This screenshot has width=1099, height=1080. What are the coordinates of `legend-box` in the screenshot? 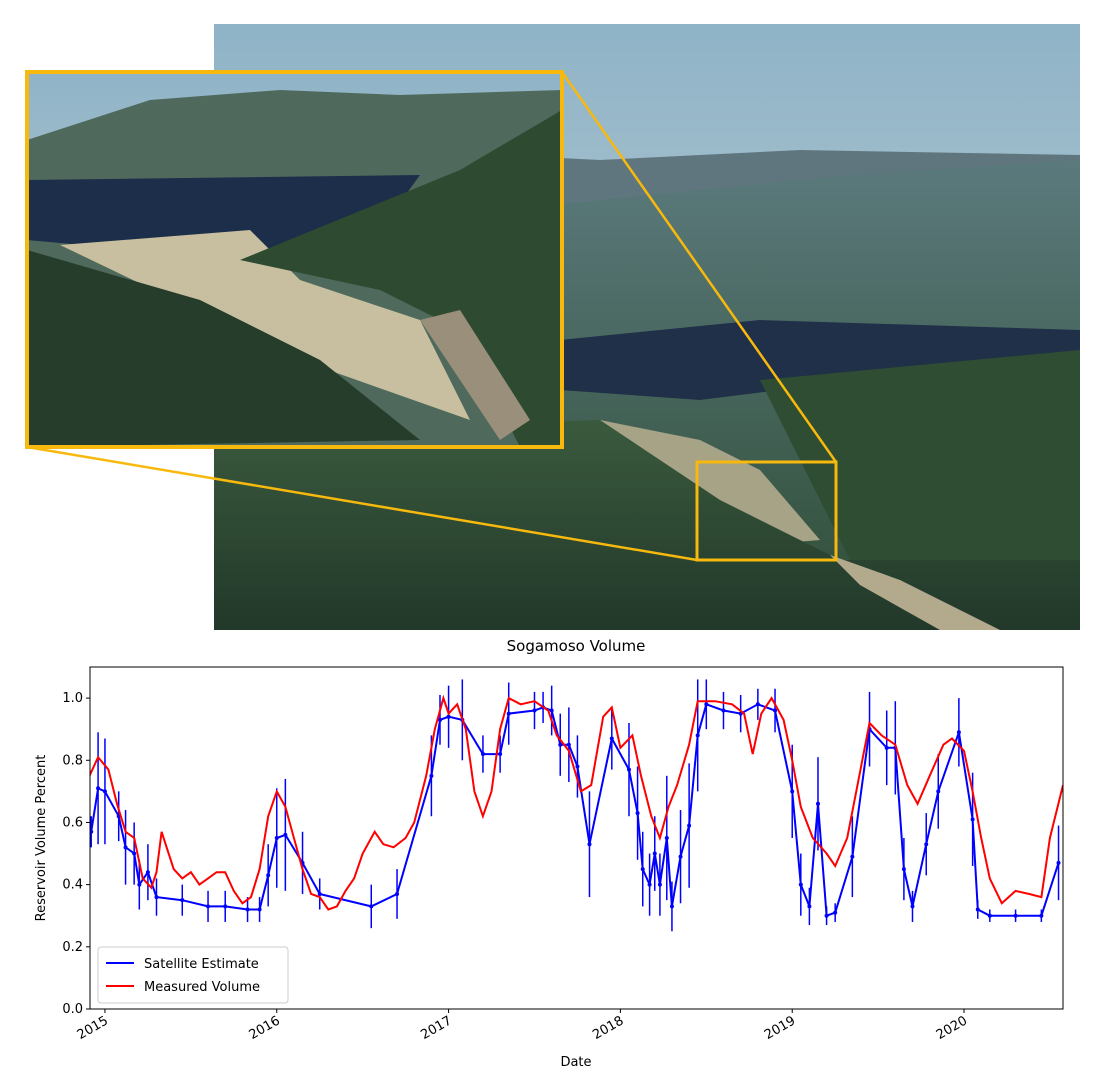 It's located at (193, 975).